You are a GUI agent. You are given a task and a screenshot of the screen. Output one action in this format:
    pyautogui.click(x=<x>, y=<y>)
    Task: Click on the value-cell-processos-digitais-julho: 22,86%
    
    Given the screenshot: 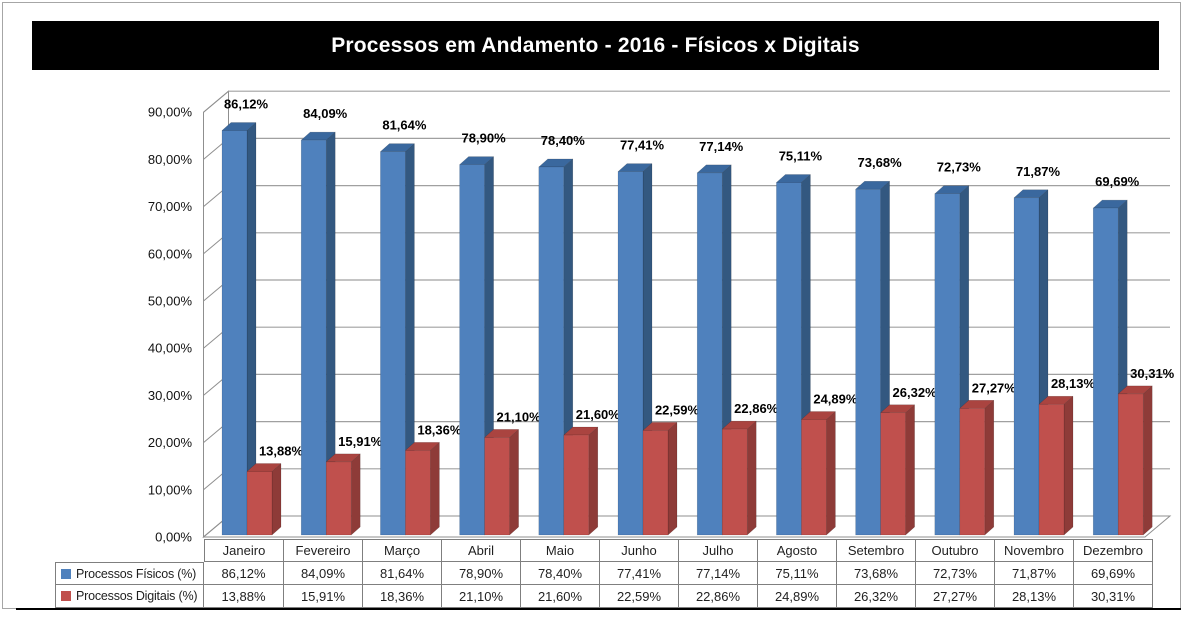 What is the action you would take?
    pyautogui.click(x=718, y=596)
    